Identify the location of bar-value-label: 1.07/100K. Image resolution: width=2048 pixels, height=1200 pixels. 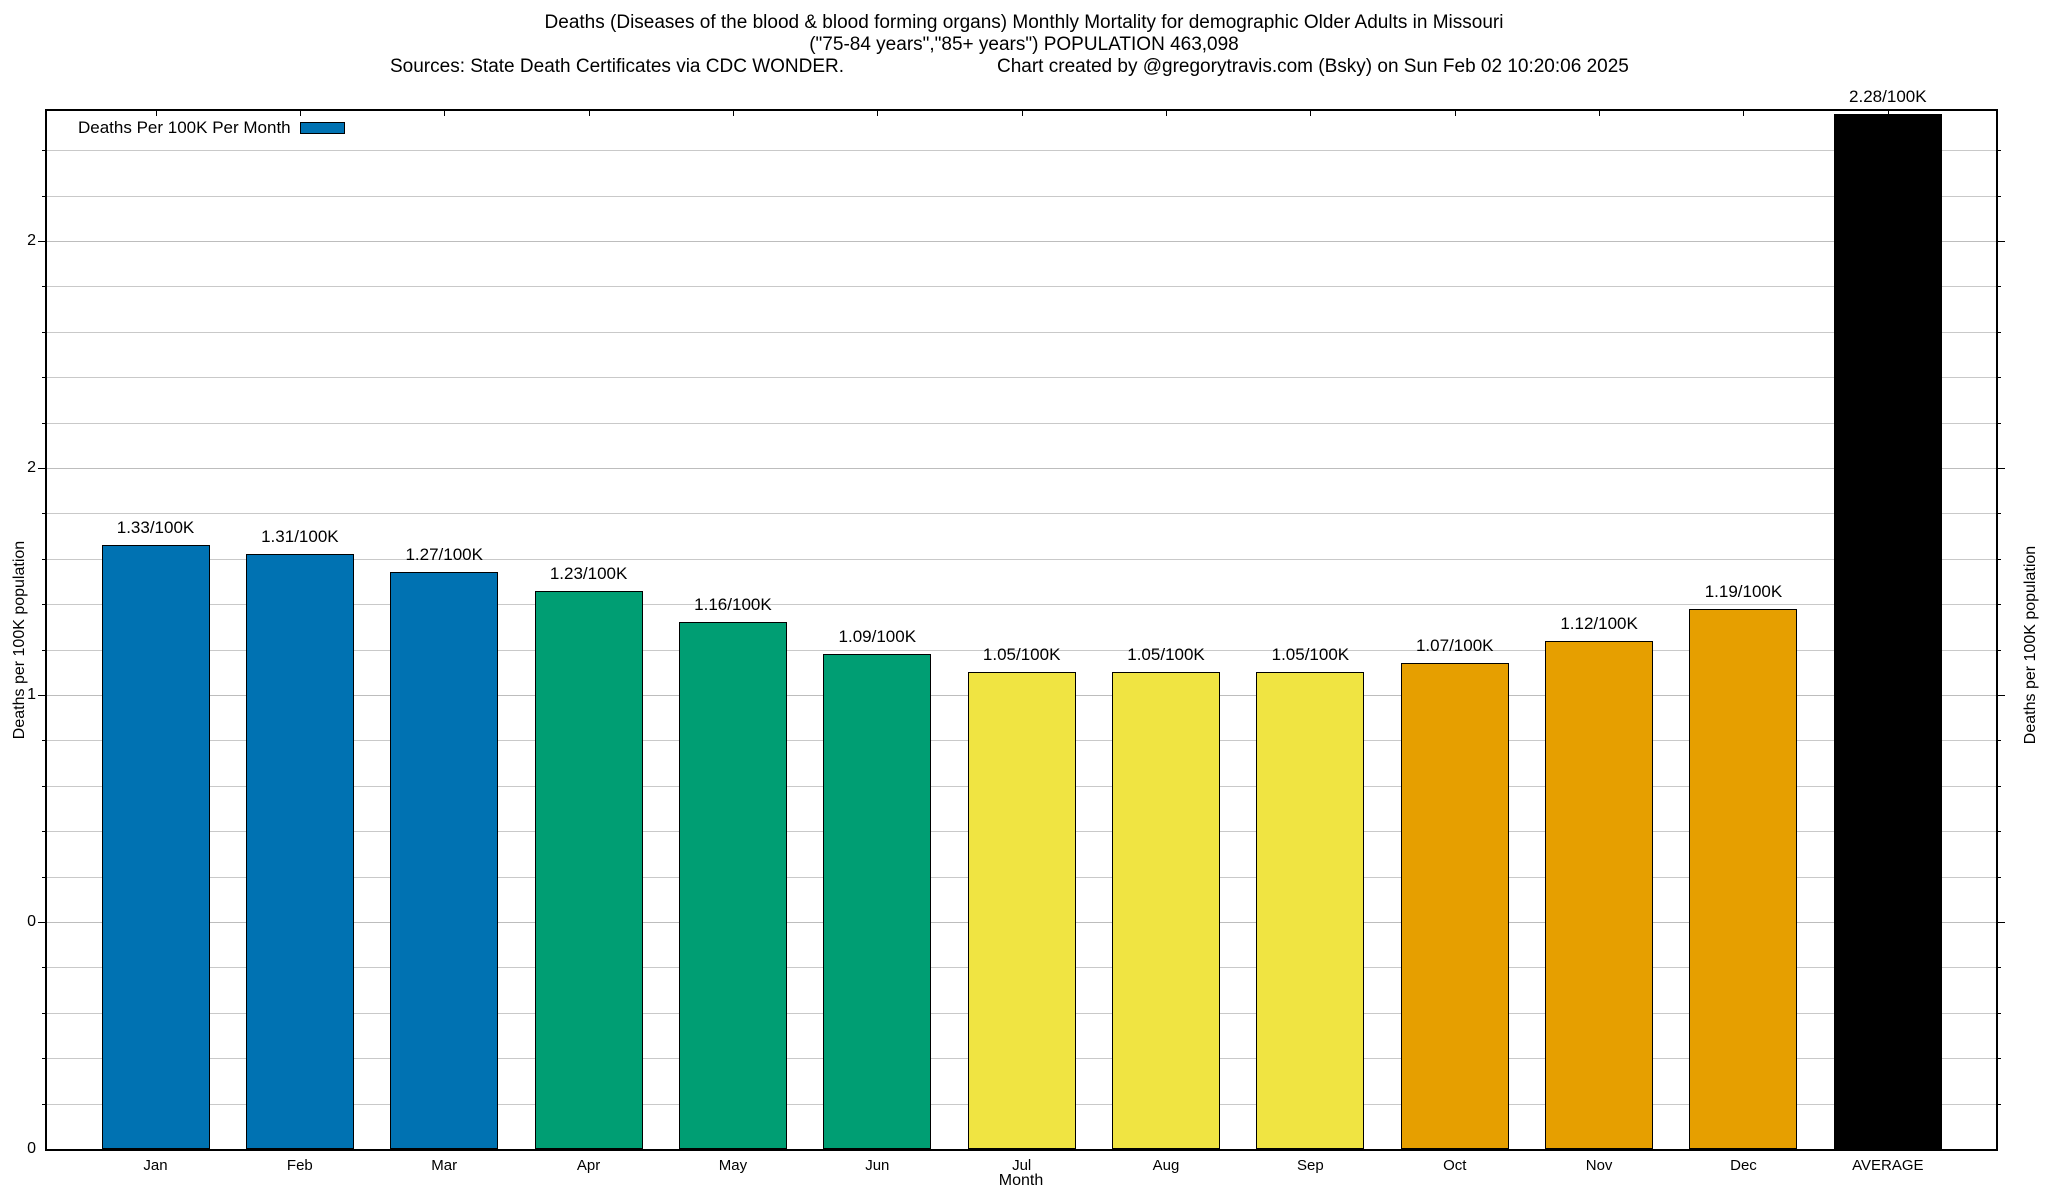
(1454, 646).